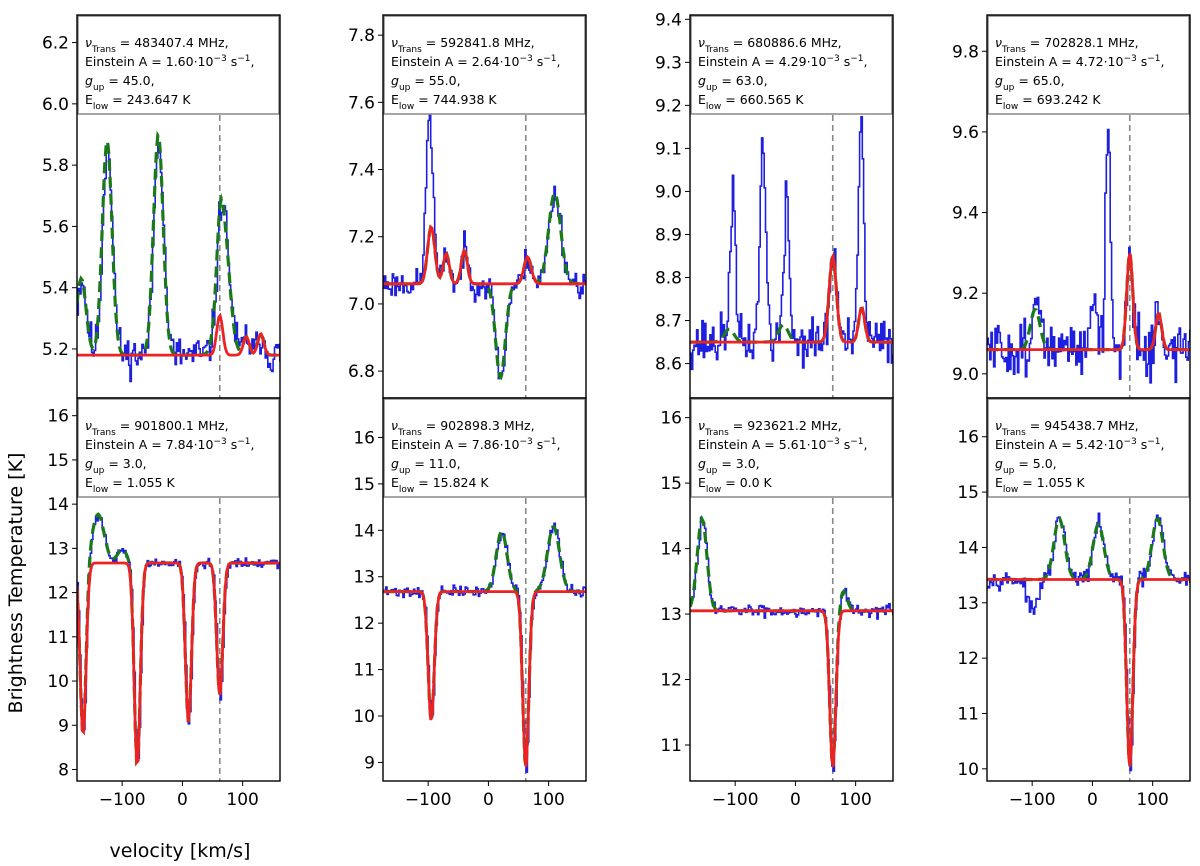  I want to click on info-frequency: νTrans = 592841.8 MHz,, so click(463, 45).